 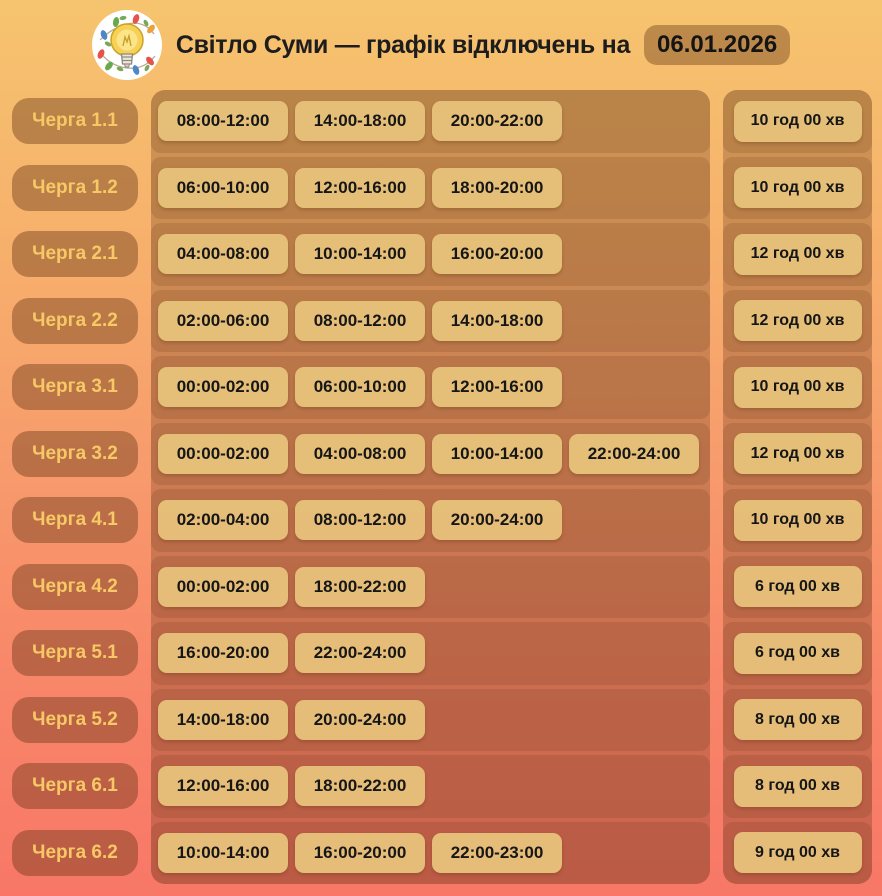 I want to click on total-cell: 9 год 00 хв, so click(x=797, y=852).